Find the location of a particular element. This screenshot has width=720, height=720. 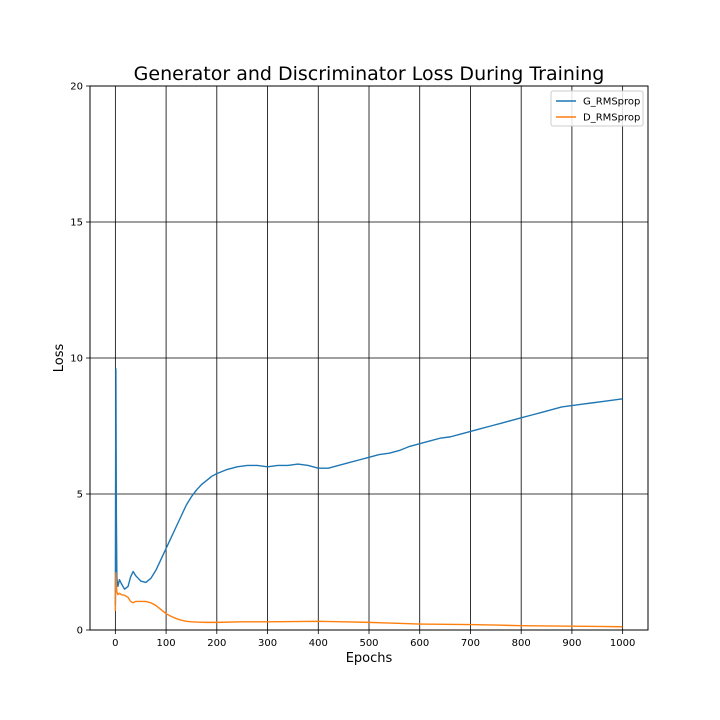

x-tick-label: 0 is located at coordinates (115, 643).